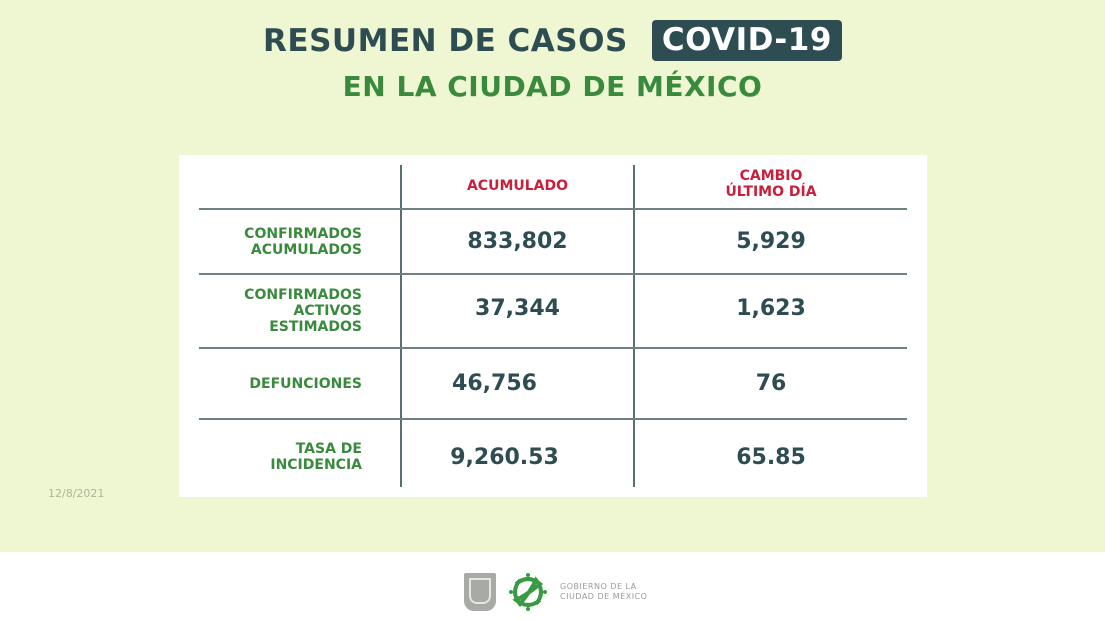 Image resolution: width=1105 pixels, height=620 pixels. I want to click on header-label: ACUMULADO, so click(517, 186).